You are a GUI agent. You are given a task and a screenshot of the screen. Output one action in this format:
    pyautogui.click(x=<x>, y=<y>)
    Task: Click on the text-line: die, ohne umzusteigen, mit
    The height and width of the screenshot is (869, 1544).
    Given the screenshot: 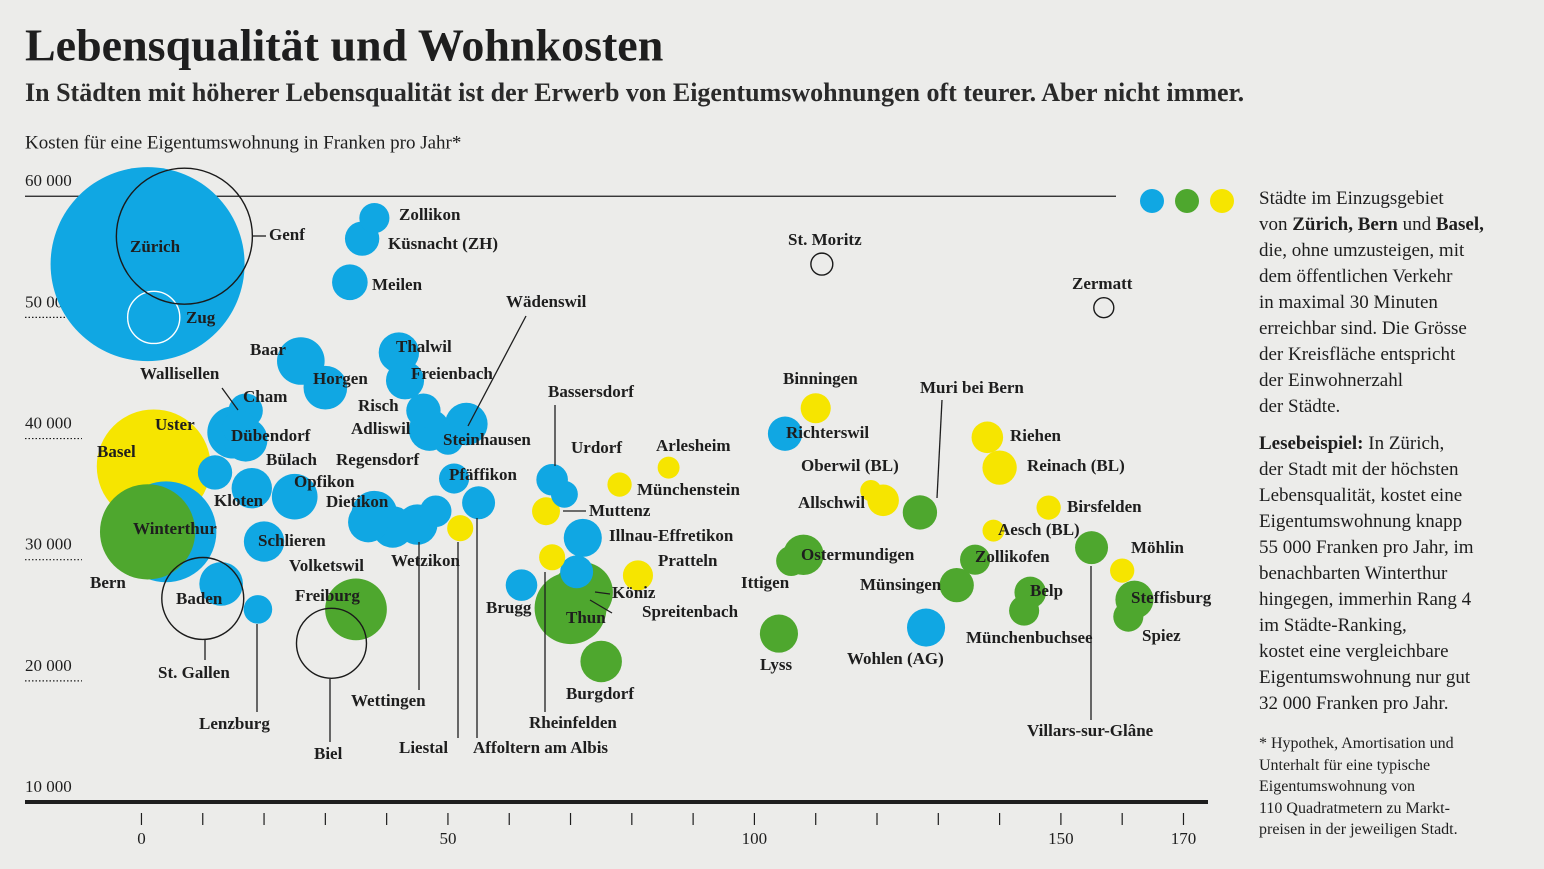 What is the action you would take?
    pyautogui.click(x=1362, y=250)
    